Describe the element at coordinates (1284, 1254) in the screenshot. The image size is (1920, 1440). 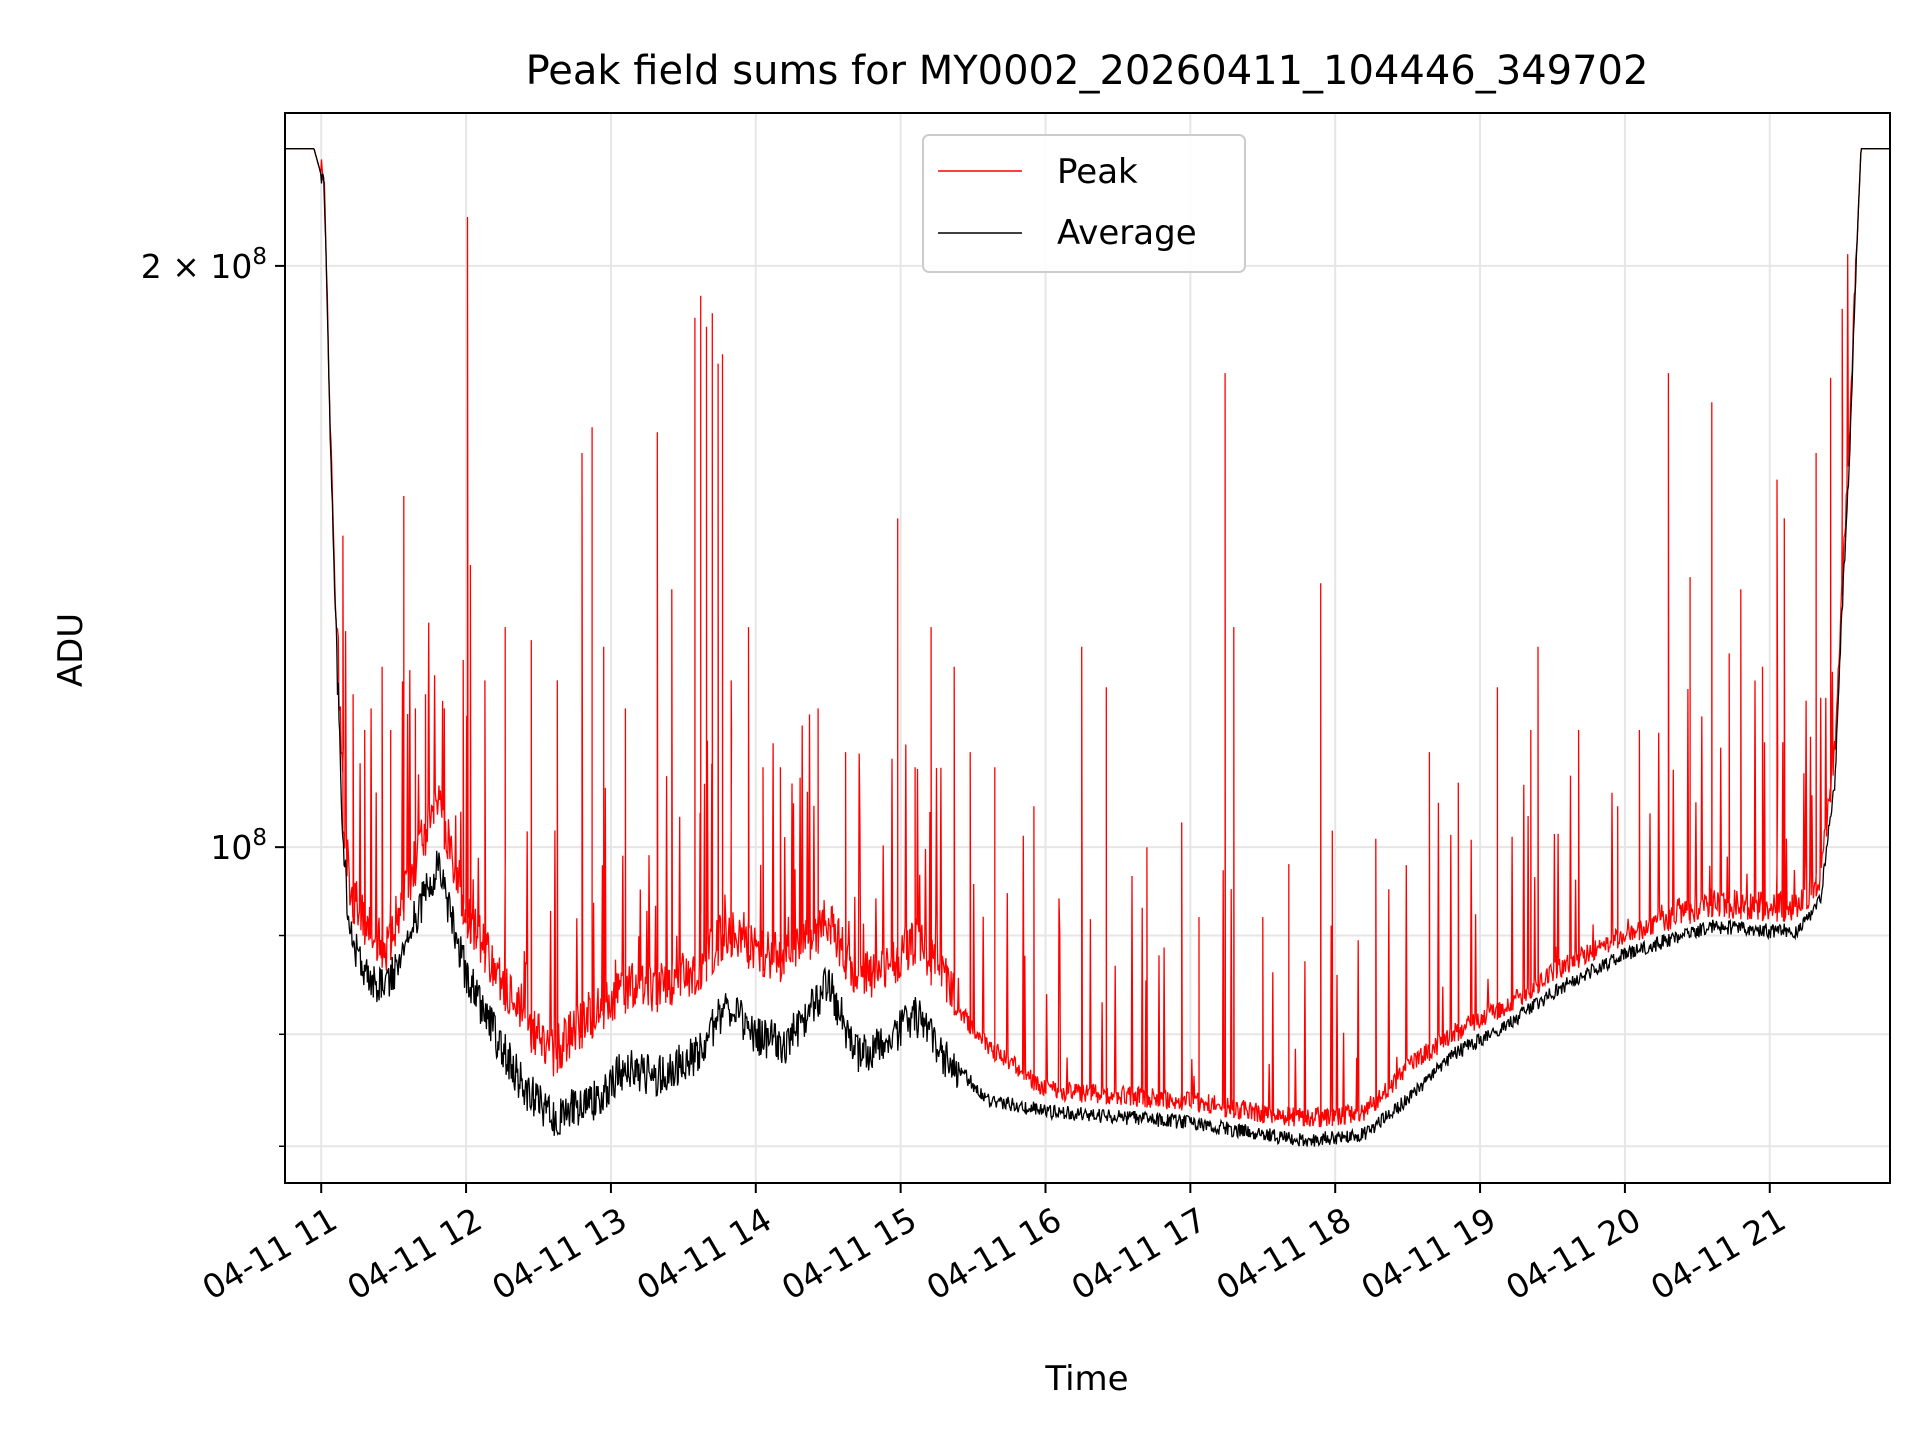
I see `x-tick-label: 04-11 18` at that location.